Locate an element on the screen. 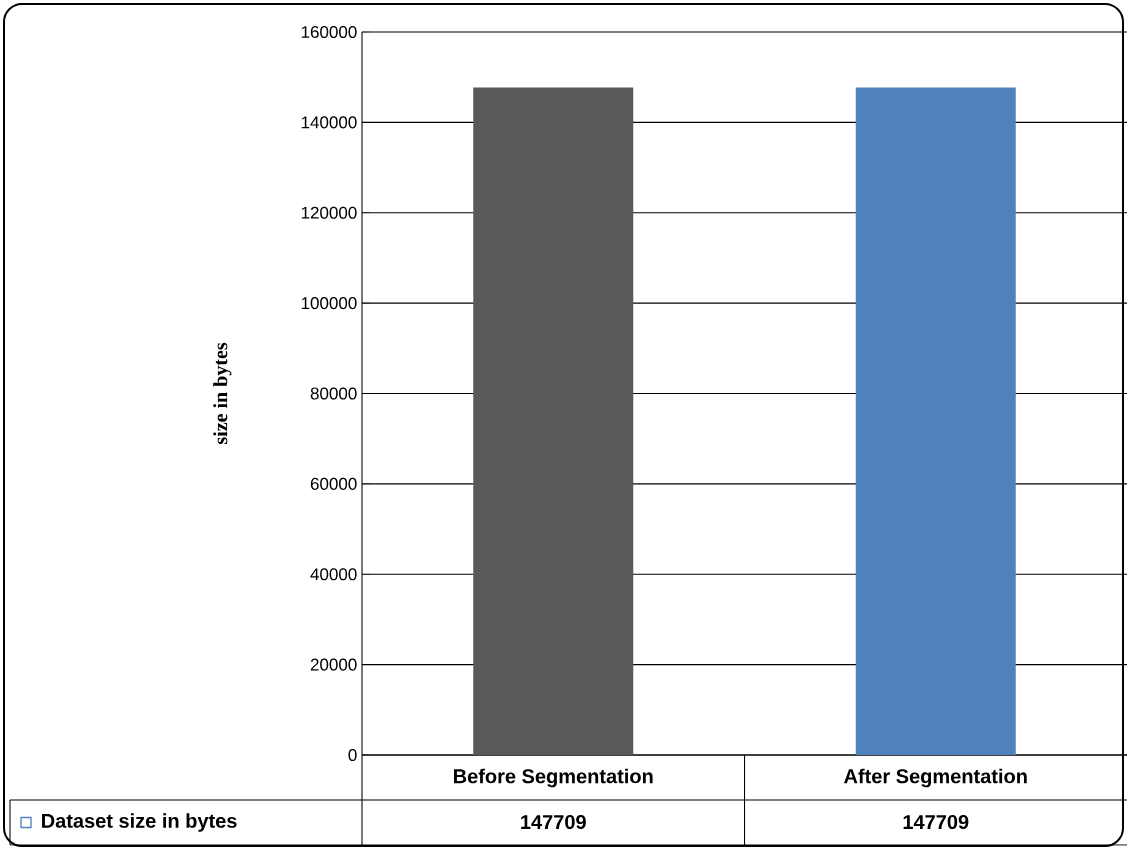 The image size is (1127, 850). y-tick-label: 60000 is located at coordinates (333, 483).